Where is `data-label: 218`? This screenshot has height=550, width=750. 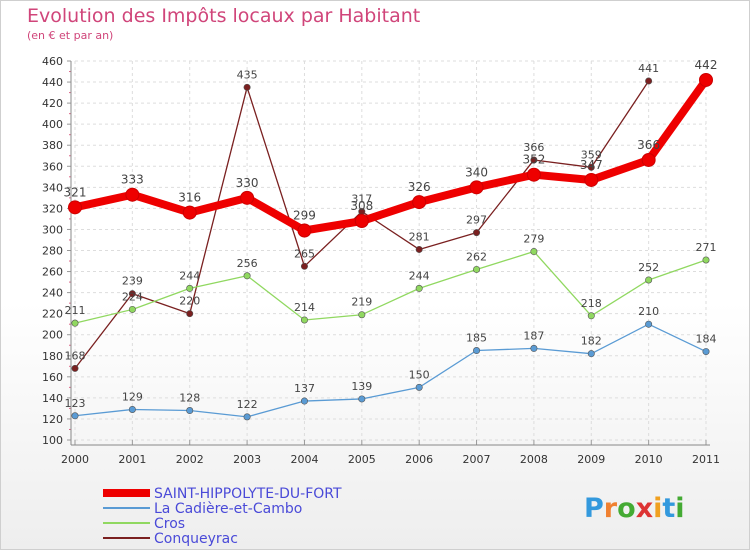 data-label: 218 is located at coordinates (591, 303).